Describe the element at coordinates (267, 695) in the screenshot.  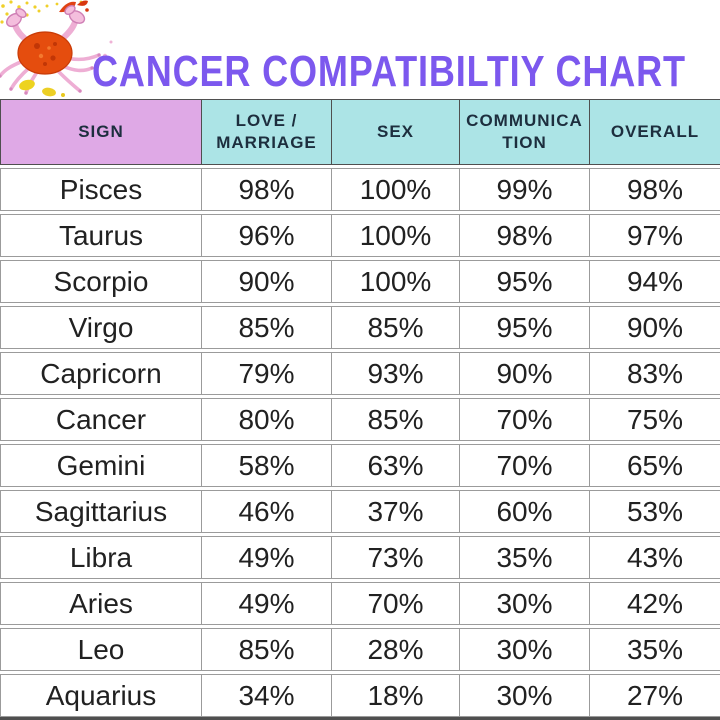
I see `love-marriage-cell: 34%` at that location.